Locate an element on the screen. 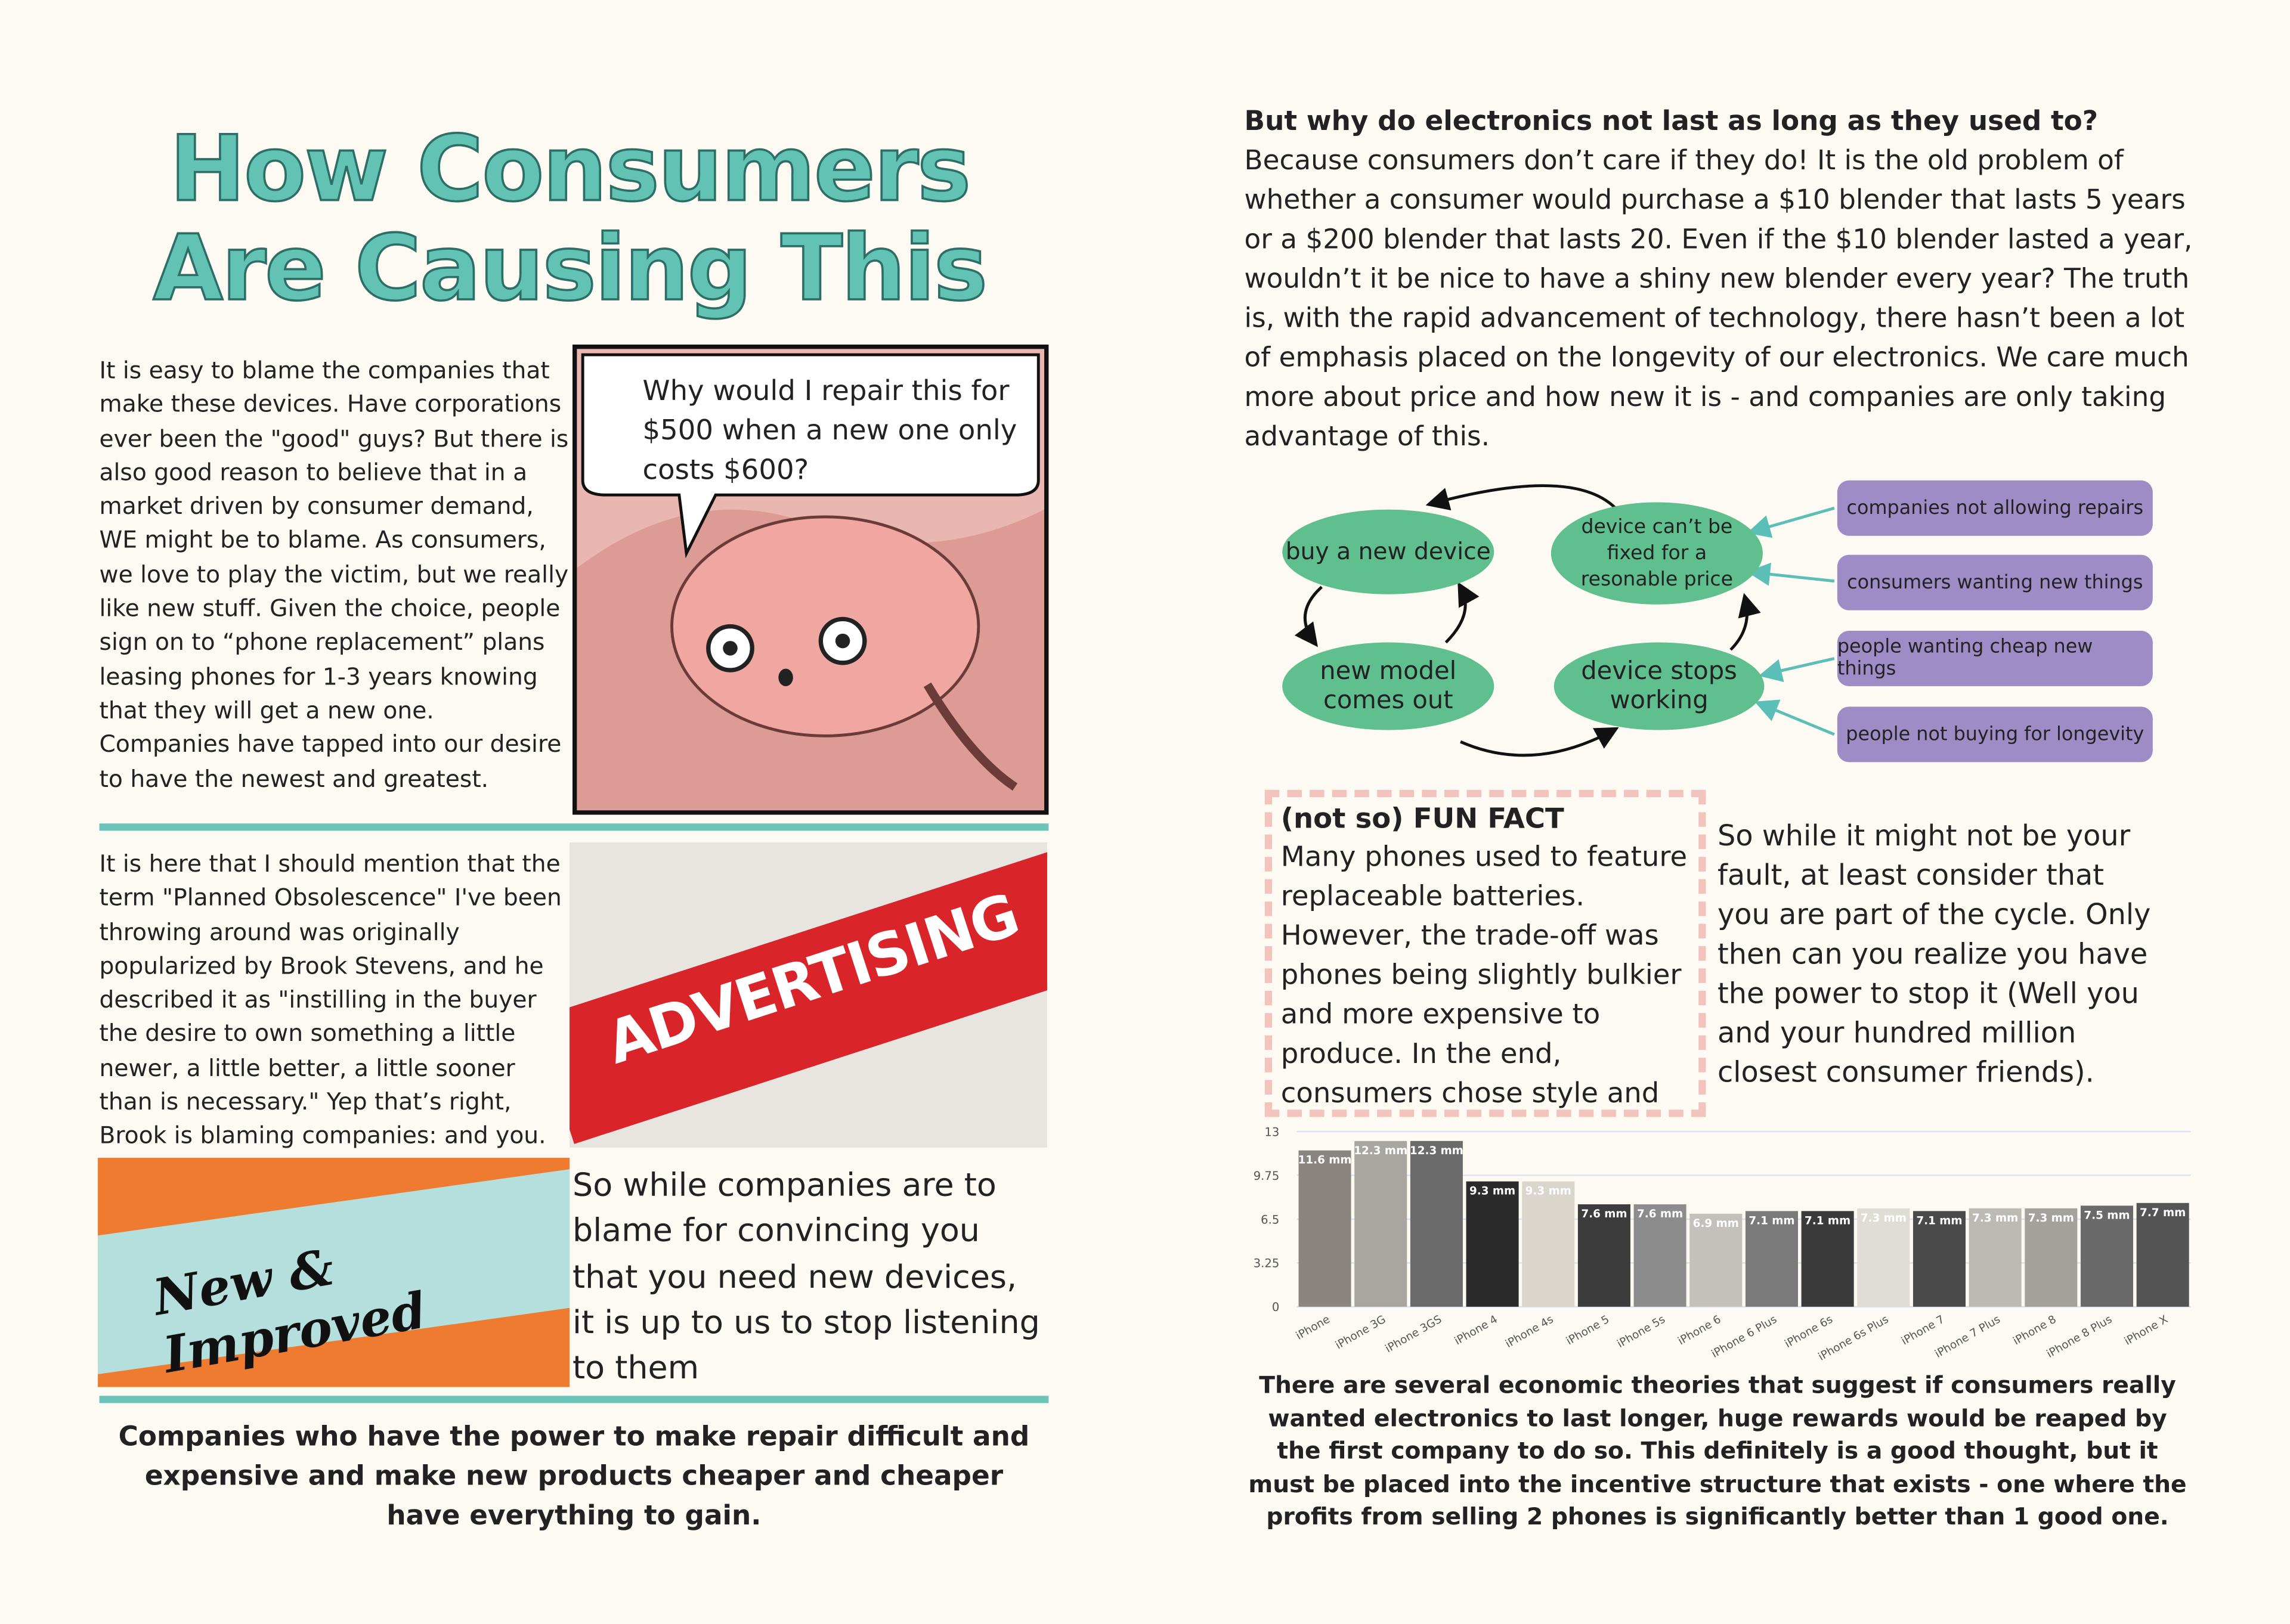 The image size is (2290, 1624). x-tick-label: iPhone 3G is located at coordinates (1360, 1332).